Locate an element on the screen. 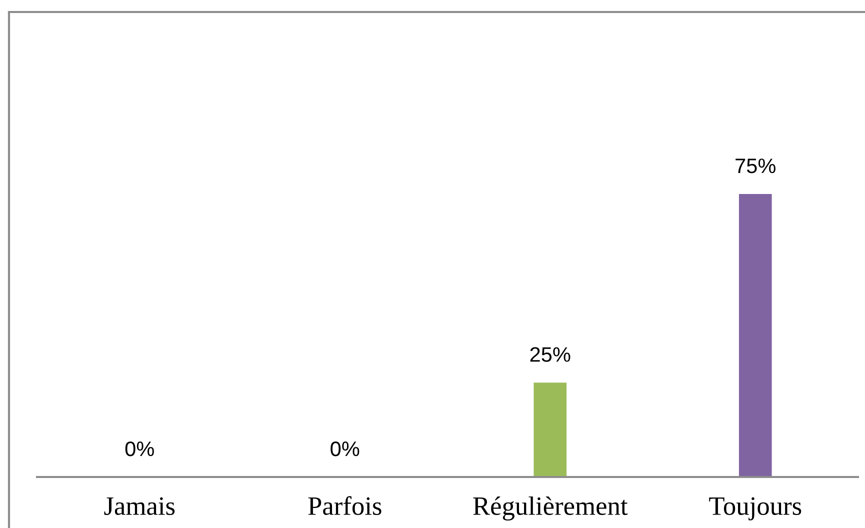  x-tick-label: Toujours is located at coordinates (755, 508).